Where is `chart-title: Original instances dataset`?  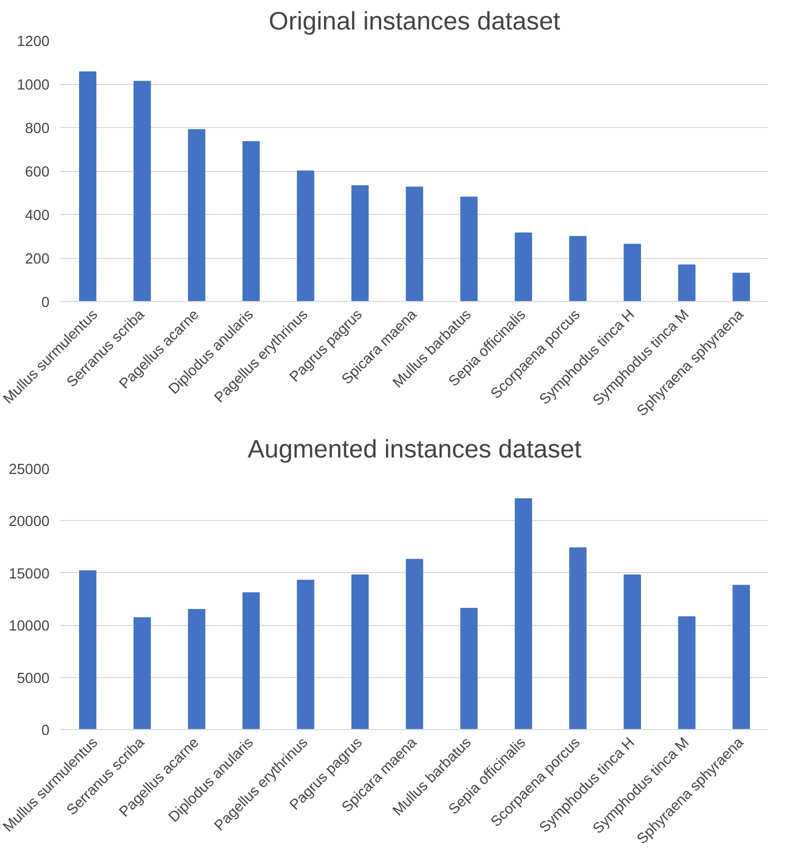
chart-title: Original instances dataset is located at coordinates (414, 22).